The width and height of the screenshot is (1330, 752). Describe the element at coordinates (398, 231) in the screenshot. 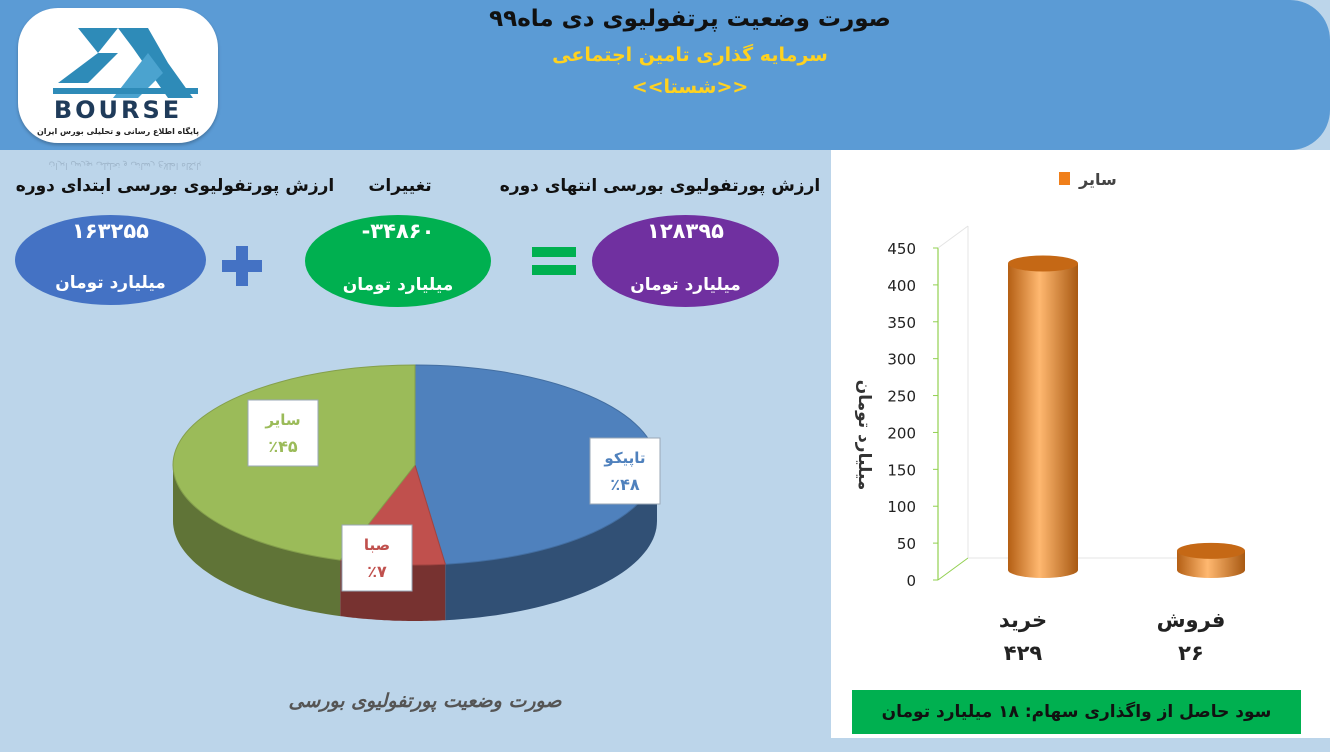

I see `change-value: -۳۴۸۶۰` at that location.